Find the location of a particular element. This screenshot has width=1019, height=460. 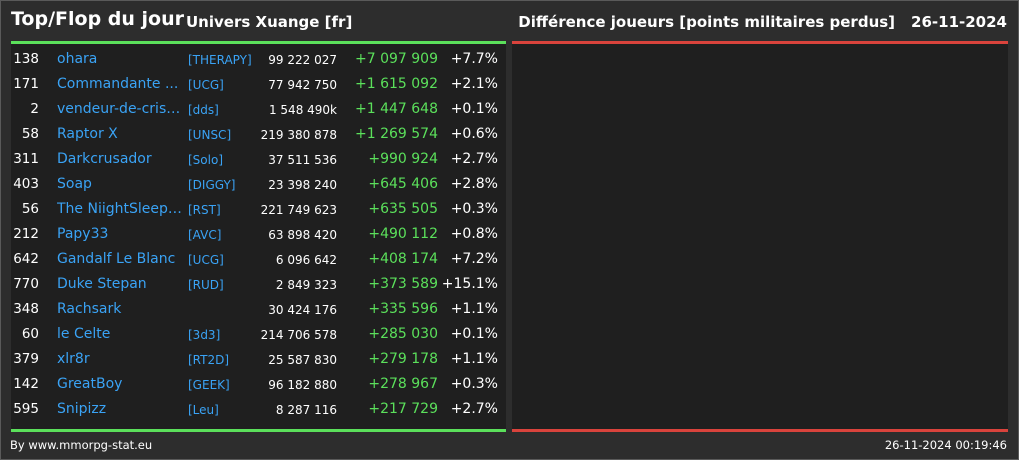

footer-timestamp: 26-11-2024 00:19:46 is located at coordinates (945, 445).